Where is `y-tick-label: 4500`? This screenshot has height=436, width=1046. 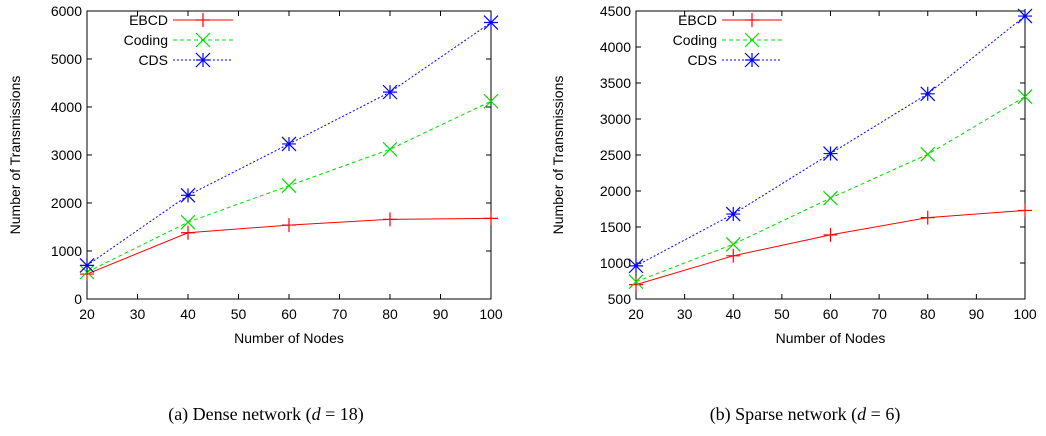 y-tick-label: 4500 is located at coordinates (615, 11).